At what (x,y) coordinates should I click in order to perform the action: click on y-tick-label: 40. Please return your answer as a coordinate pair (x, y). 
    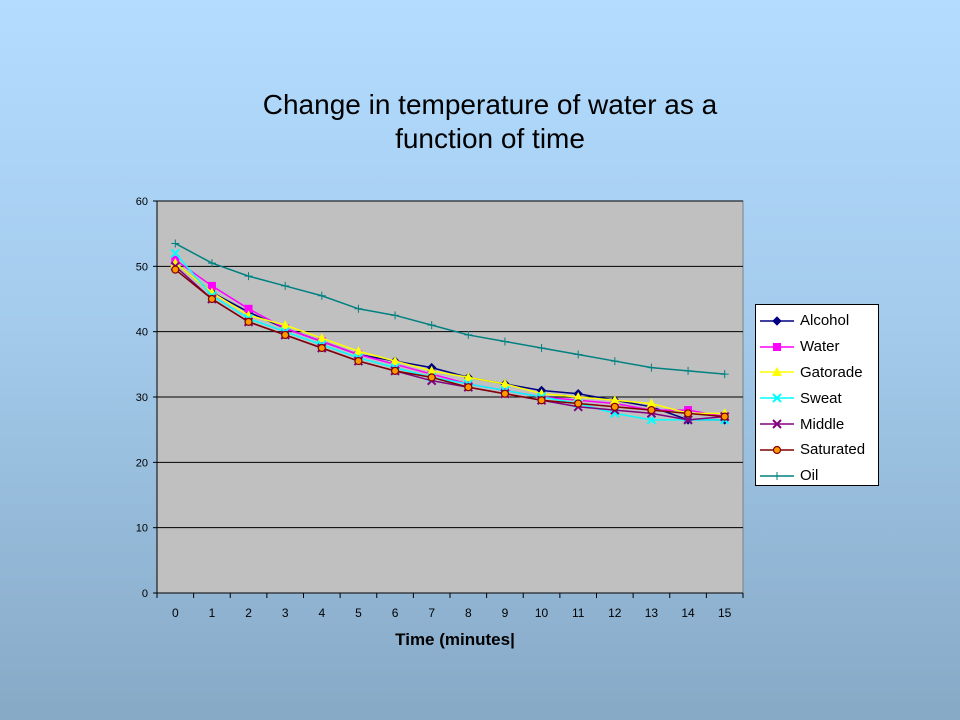
    Looking at the image, I should click on (142, 333).